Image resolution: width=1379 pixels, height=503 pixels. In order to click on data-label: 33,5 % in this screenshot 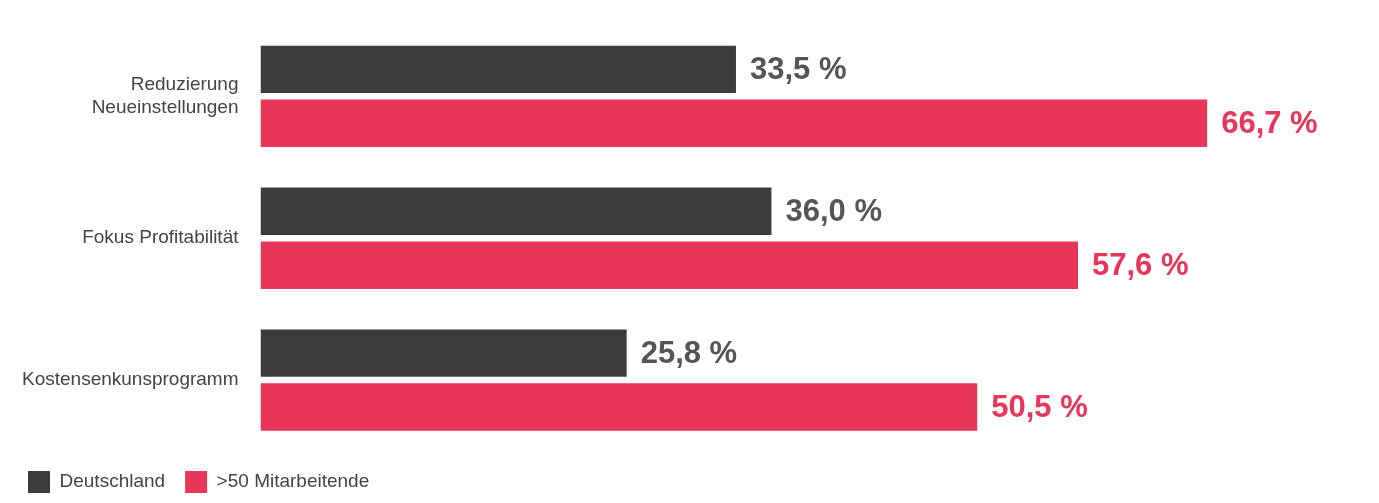, I will do `click(798, 68)`.